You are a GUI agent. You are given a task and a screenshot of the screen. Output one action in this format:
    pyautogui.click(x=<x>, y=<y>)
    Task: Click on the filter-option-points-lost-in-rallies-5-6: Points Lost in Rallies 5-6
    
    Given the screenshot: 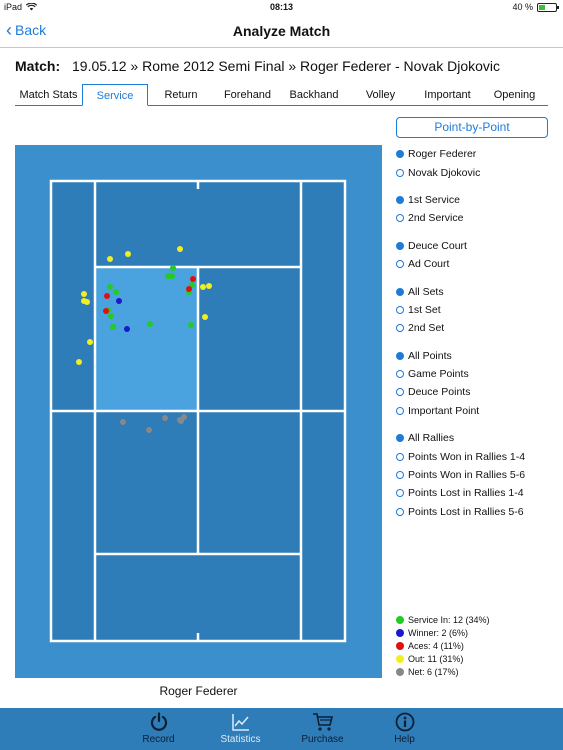 What is the action you would take?
    pyautogui.click(x=478, y=512)
    